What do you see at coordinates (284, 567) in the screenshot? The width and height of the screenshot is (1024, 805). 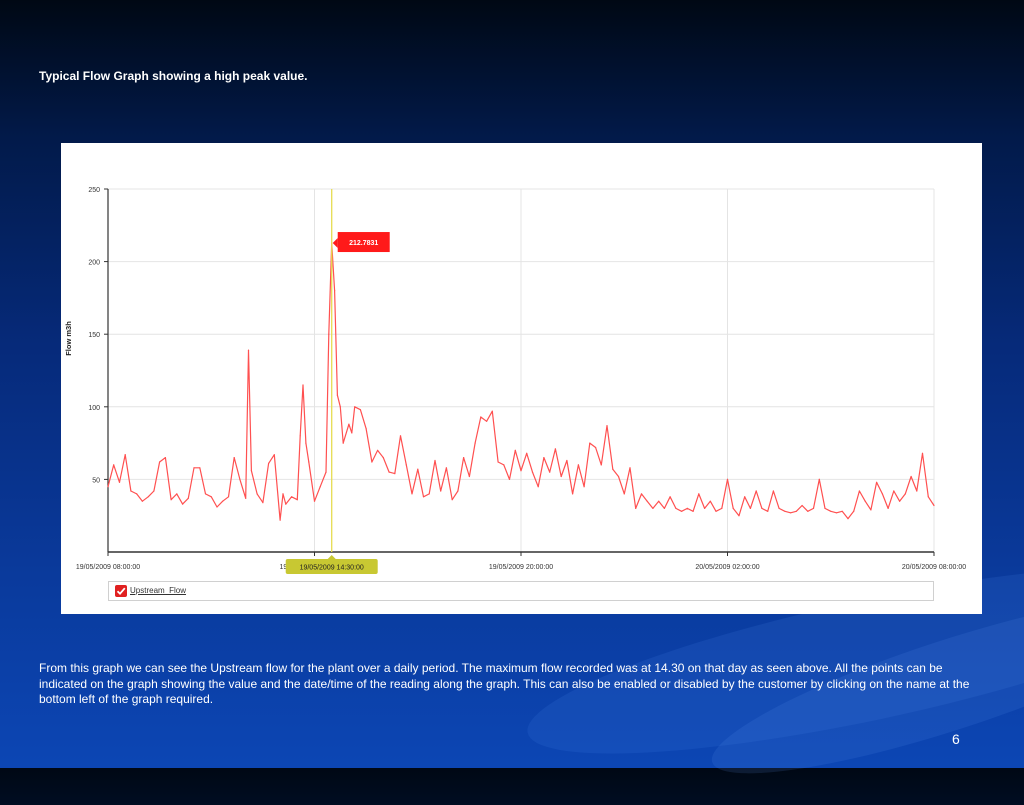 I see `x-tick-label-partial: 19` at bounding box center [284, 567].